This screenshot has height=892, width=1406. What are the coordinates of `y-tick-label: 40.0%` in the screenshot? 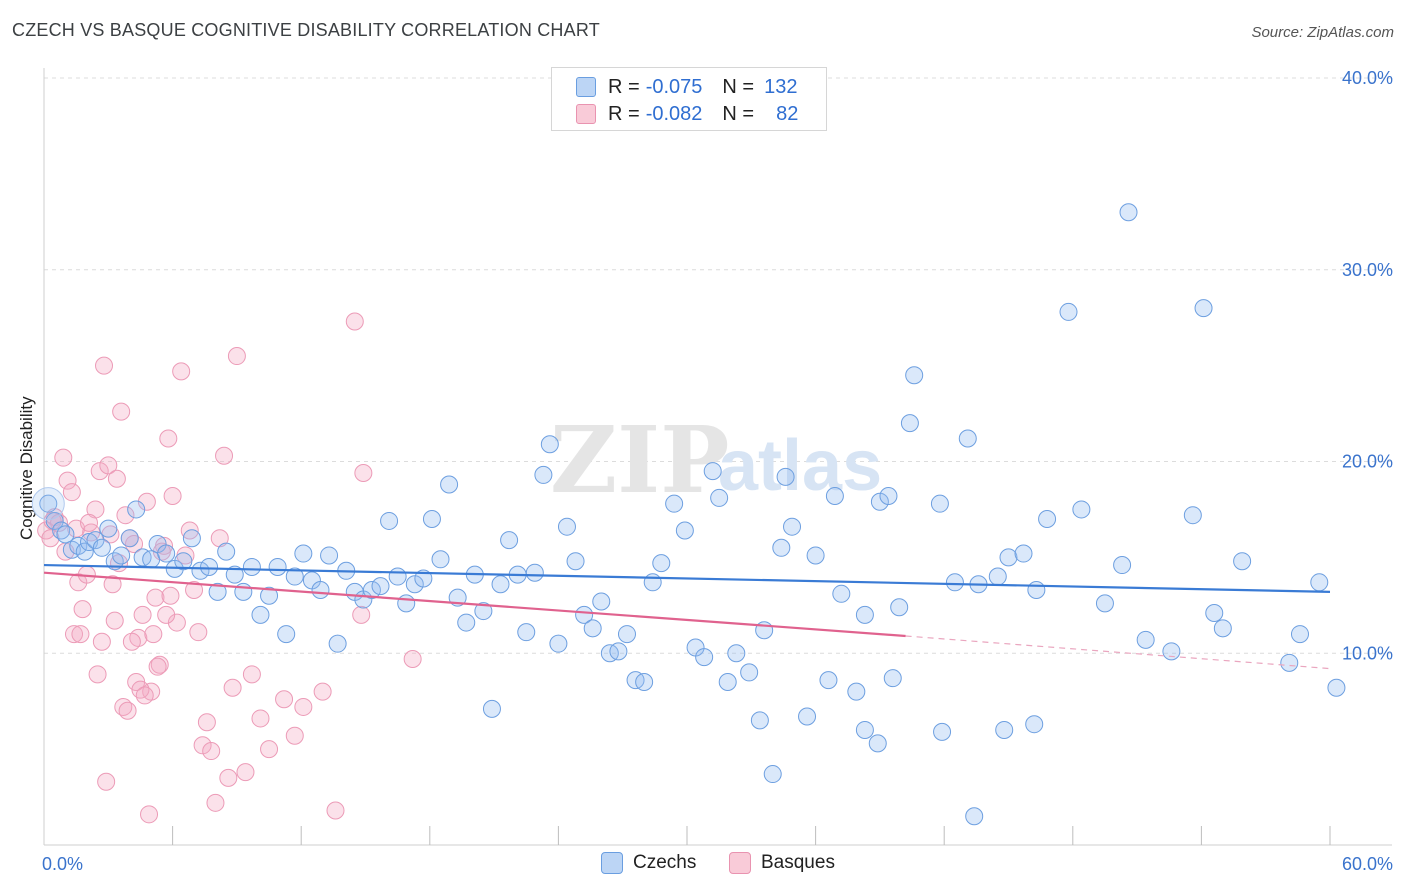 It's located at (1367, 78).